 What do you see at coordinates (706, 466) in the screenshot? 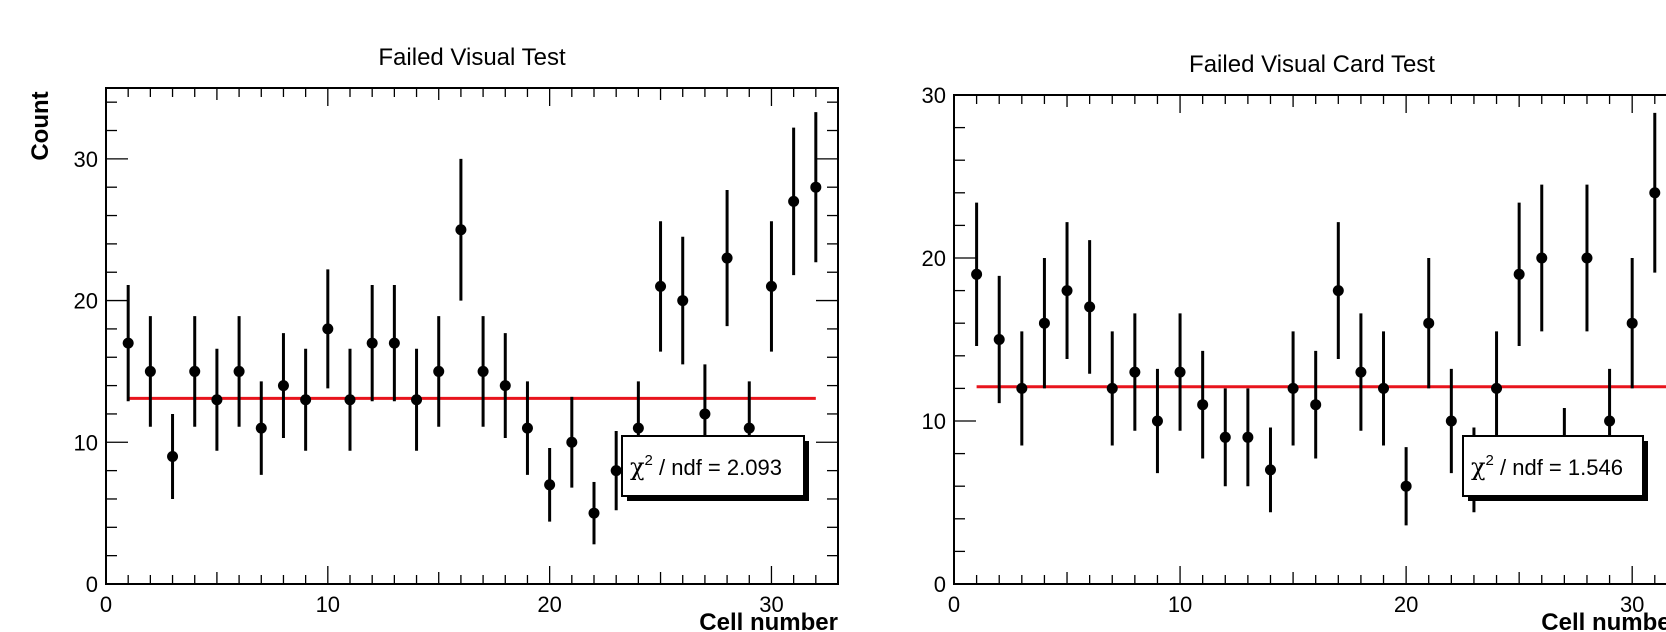
I see `stats-label: χ2 / ndf = 2.093` at bounding box center [706, 466].